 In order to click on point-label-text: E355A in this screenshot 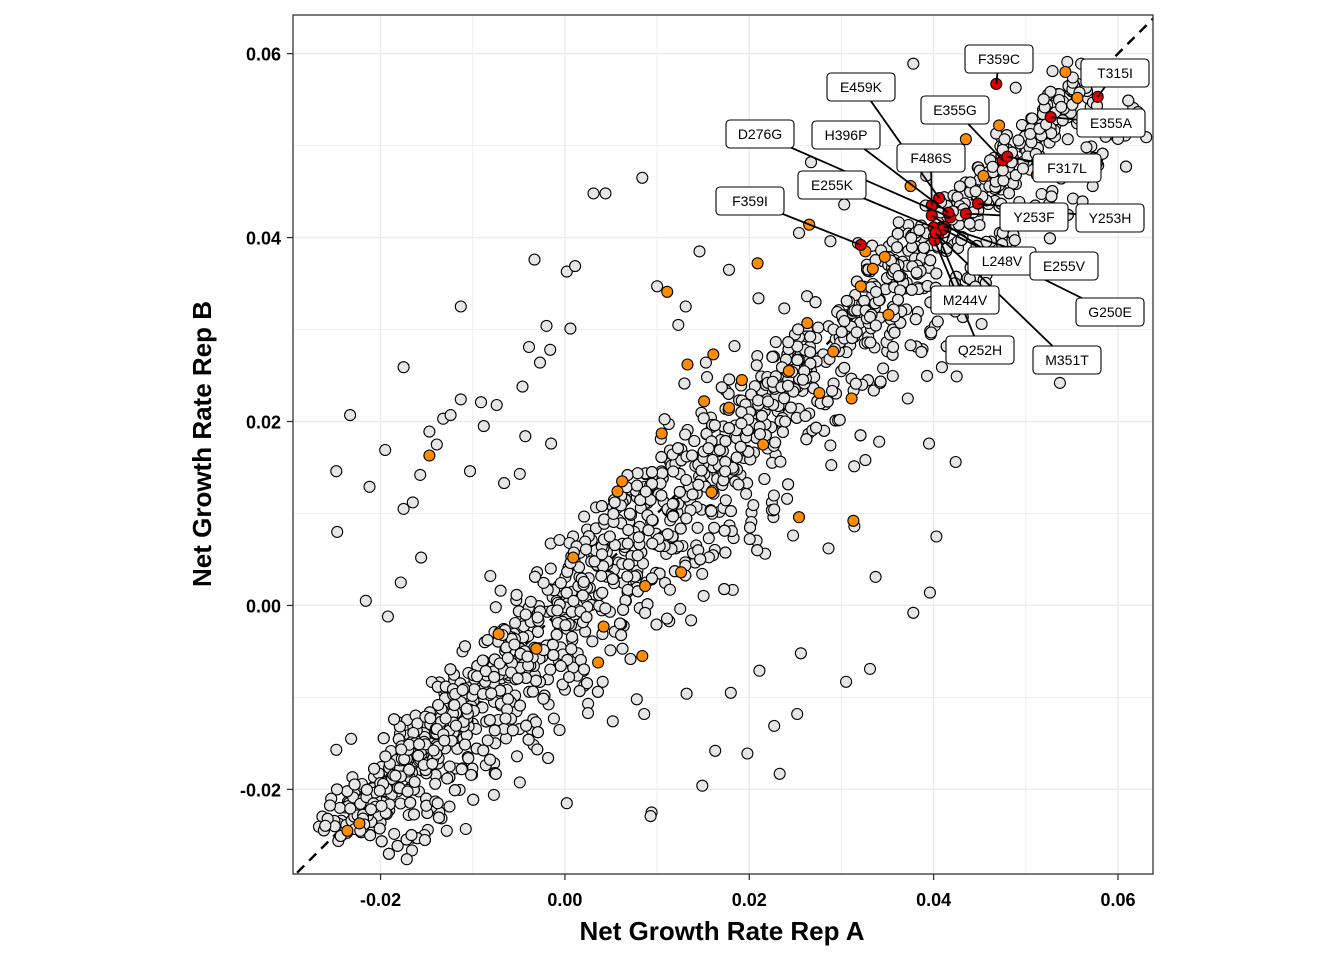, I will do `click(1111, 123)`.